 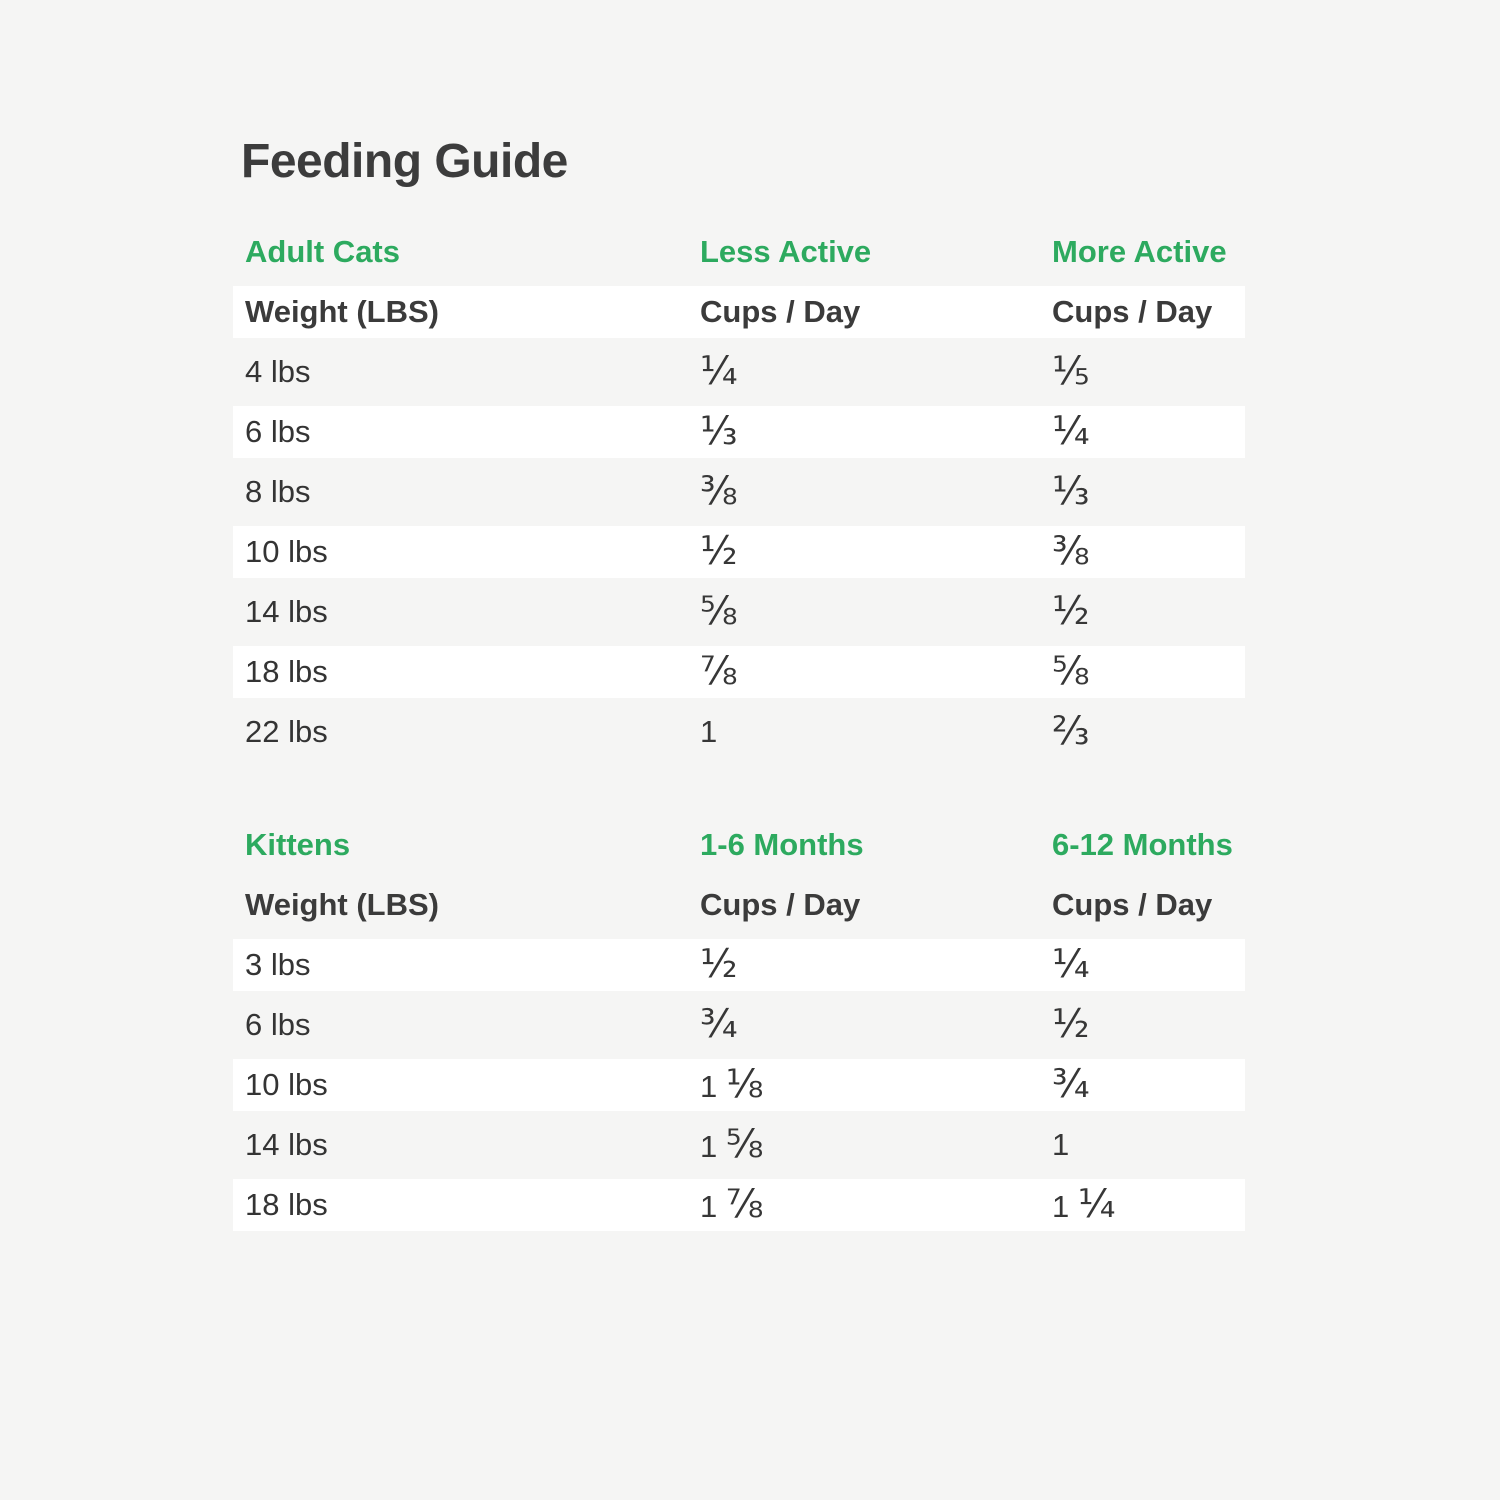 What do you see at coordinates (1139, 251) in the screenshot?
I see `period-header: More Active` at bounding box center [1139, 251].